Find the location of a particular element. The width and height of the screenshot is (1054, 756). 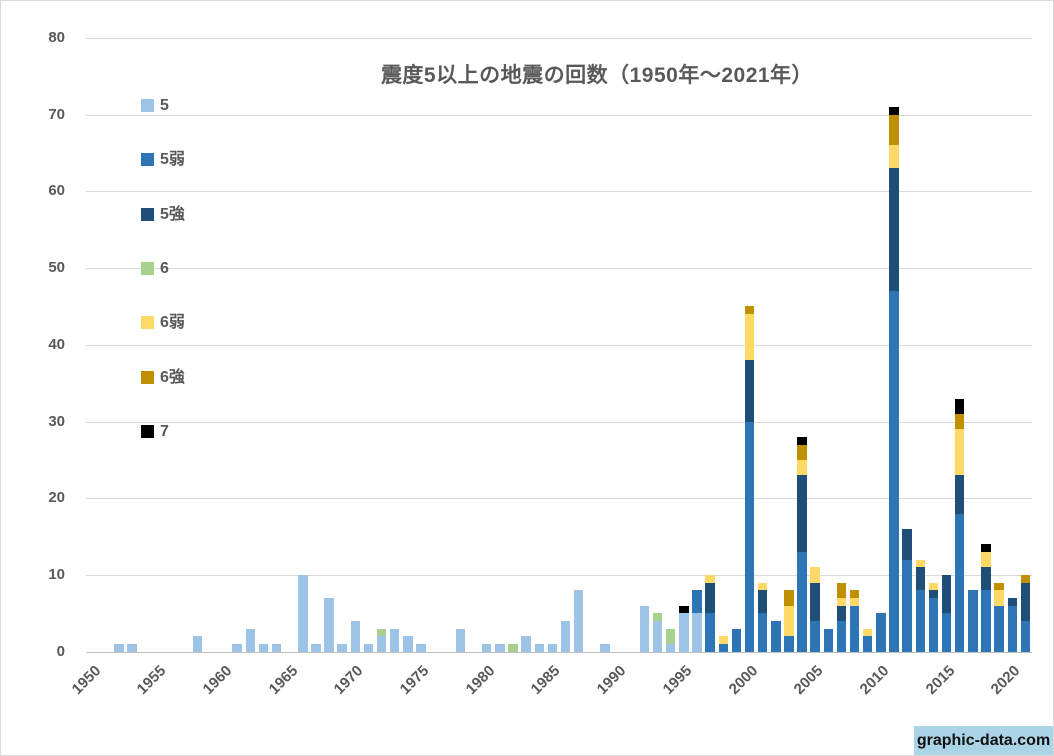

x-axis-tick-label: 2010 is located at coordinates (874, 680).